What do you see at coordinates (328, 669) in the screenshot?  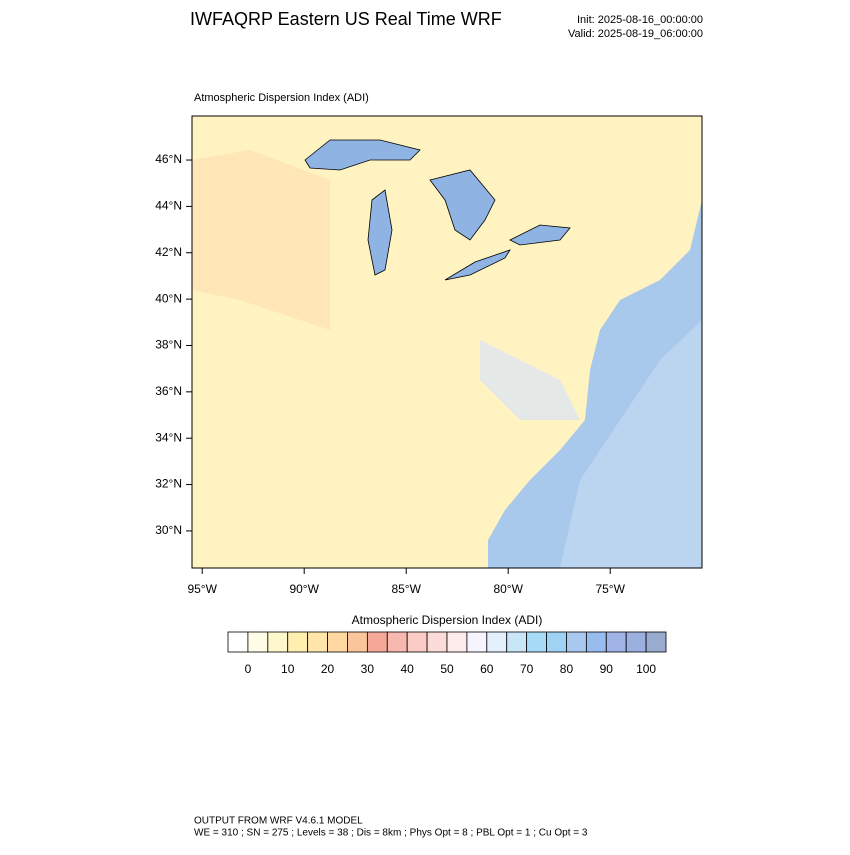 I see `colorbar-label: 20` at bounding box center [328, 669].